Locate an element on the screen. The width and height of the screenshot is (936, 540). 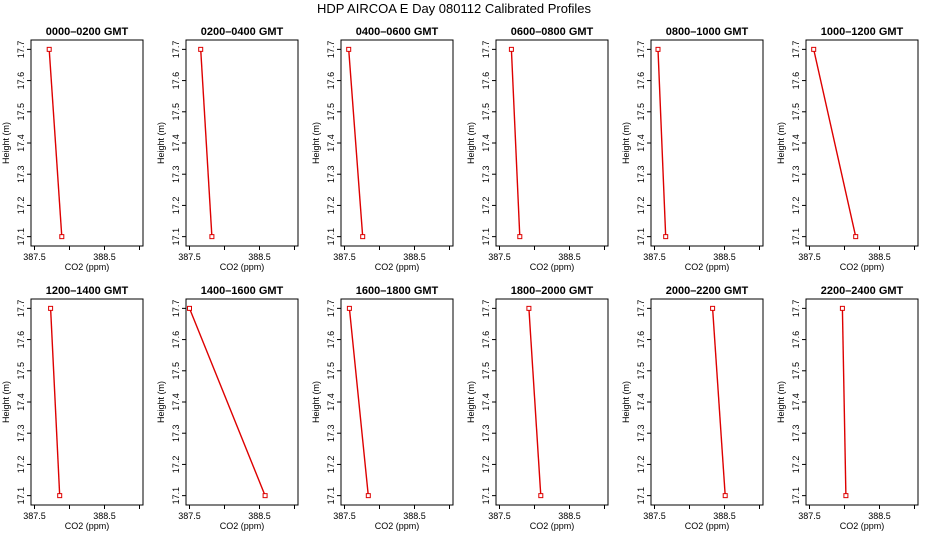
panel-title: 1600–1800 GMT is located at coordinates (397, 291).